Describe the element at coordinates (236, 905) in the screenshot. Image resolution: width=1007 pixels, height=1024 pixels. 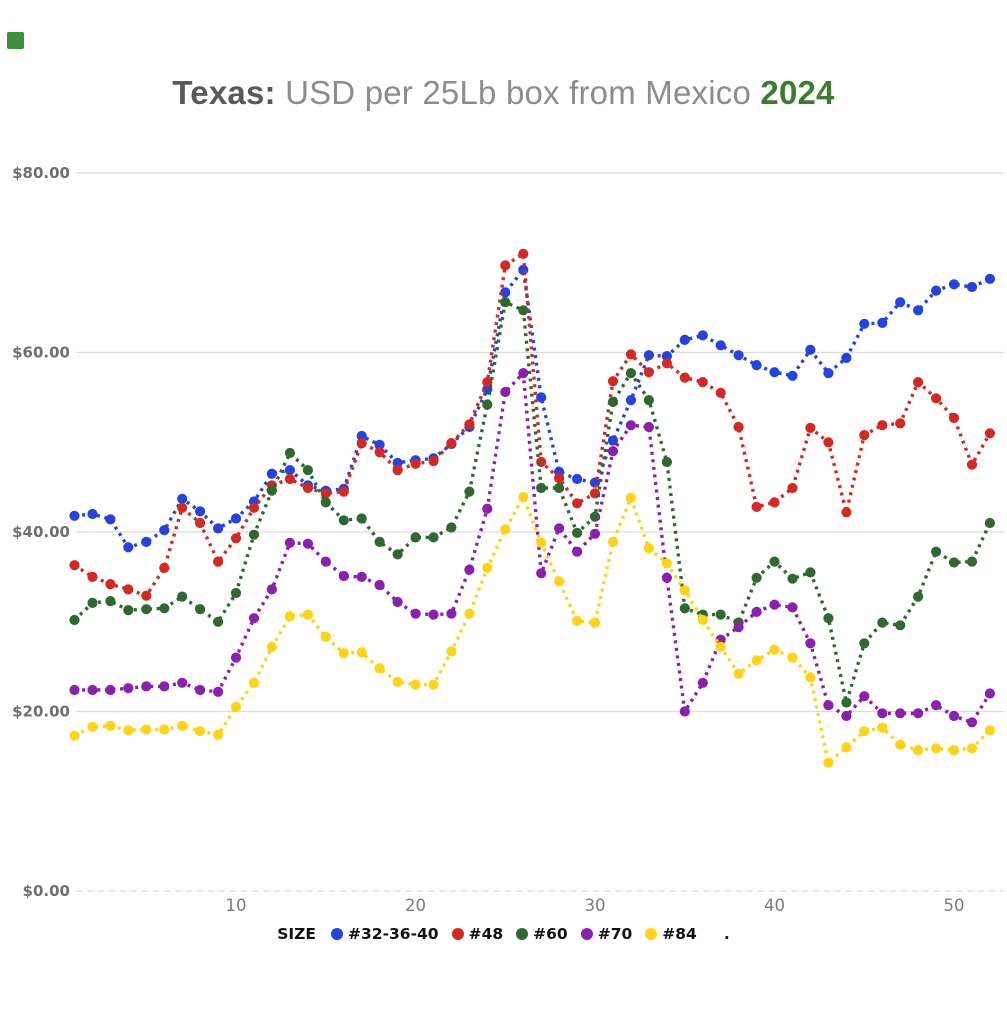
I see `x-tick-label: 10` at that location.